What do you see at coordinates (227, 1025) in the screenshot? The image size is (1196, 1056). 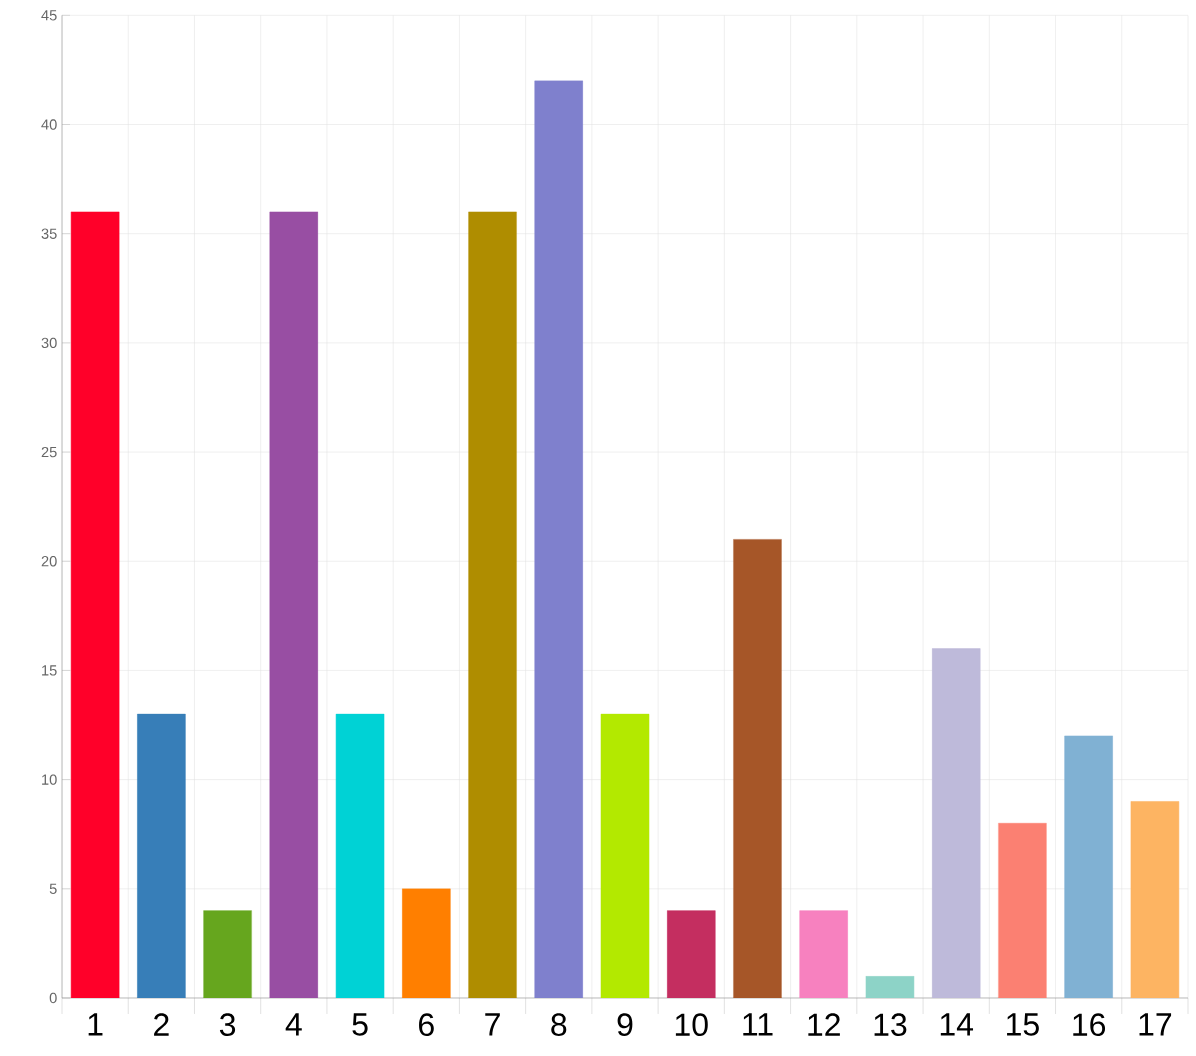 I see `x-tick-label: 3` at bounding box center [227, 1025].